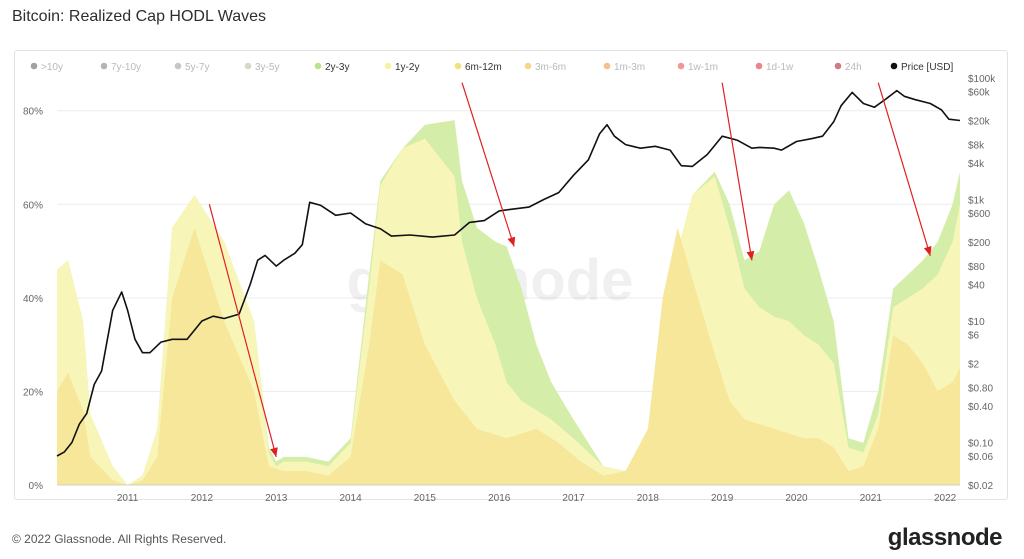 The image size is (1024, 559). I want to click on y-axis-left: 0% 20% 40% 60% 80%, so click(33, 299).